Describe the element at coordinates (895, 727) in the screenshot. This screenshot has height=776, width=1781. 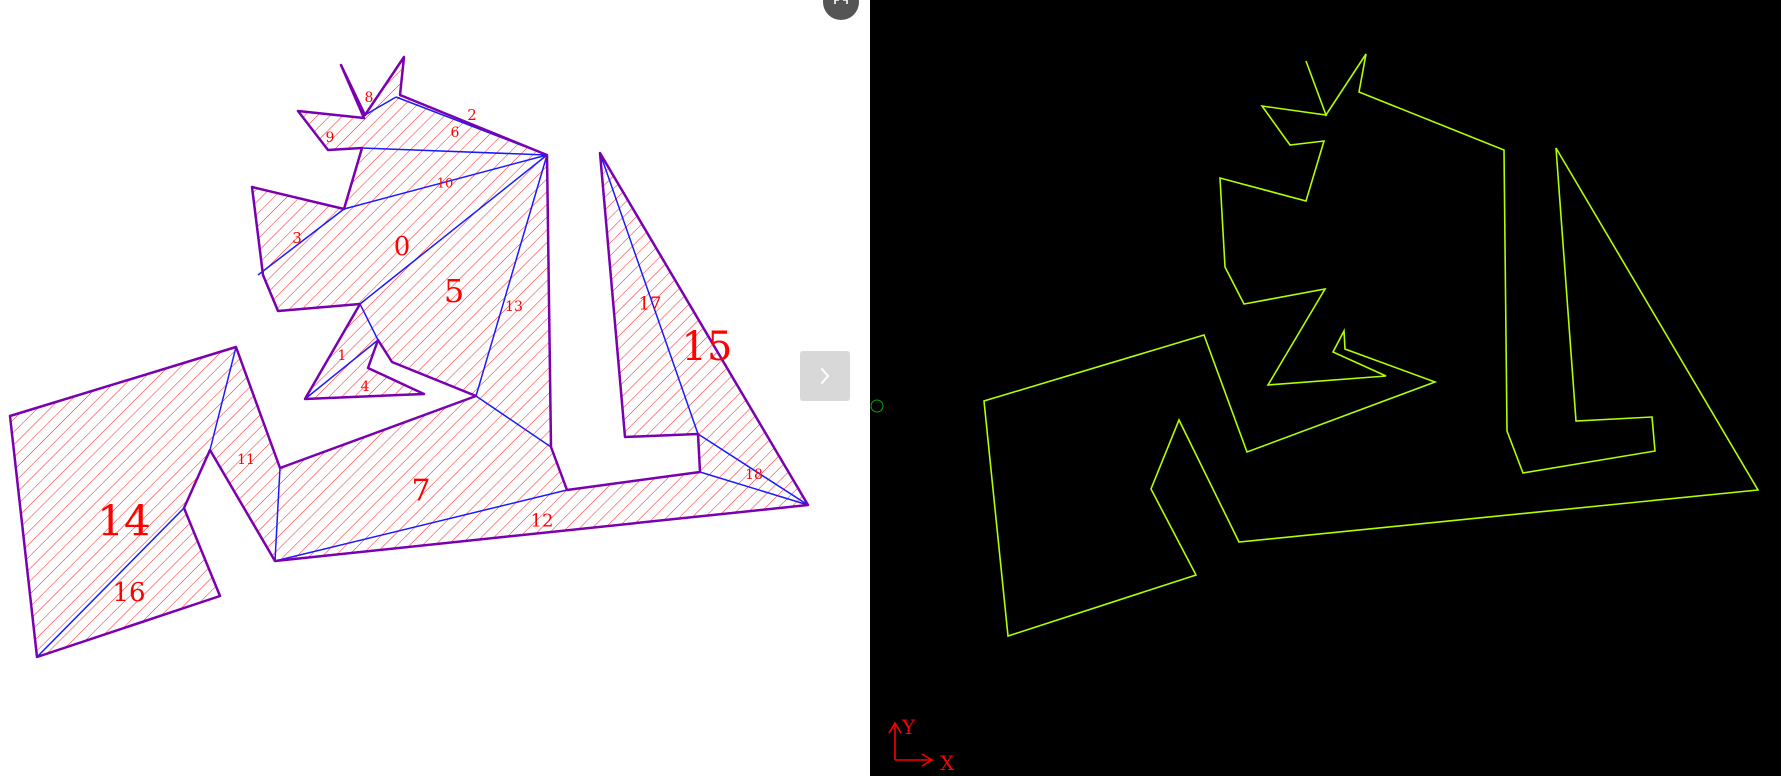
I see `y-axis-arrow` at that location.